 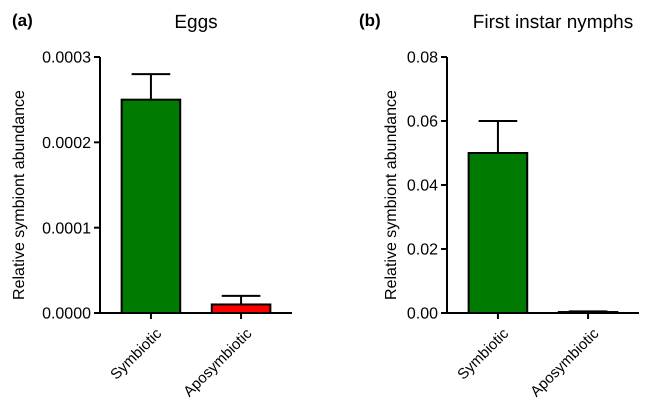 What do you see at coordinates (22, 20) in the screenshot?
I see `text: (a)` at bounding box center [22, 20].